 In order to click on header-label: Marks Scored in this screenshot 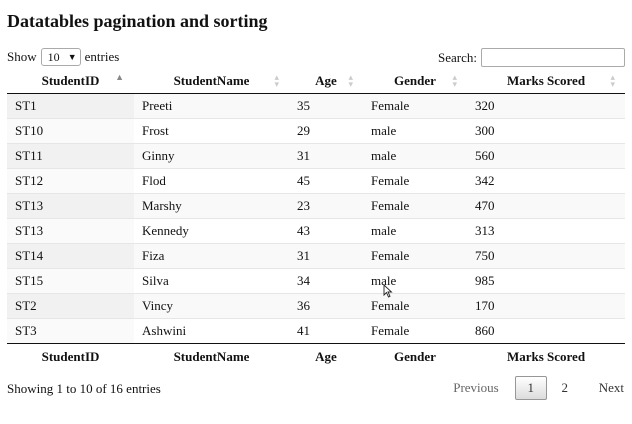, I will do `click(546, 80)`.